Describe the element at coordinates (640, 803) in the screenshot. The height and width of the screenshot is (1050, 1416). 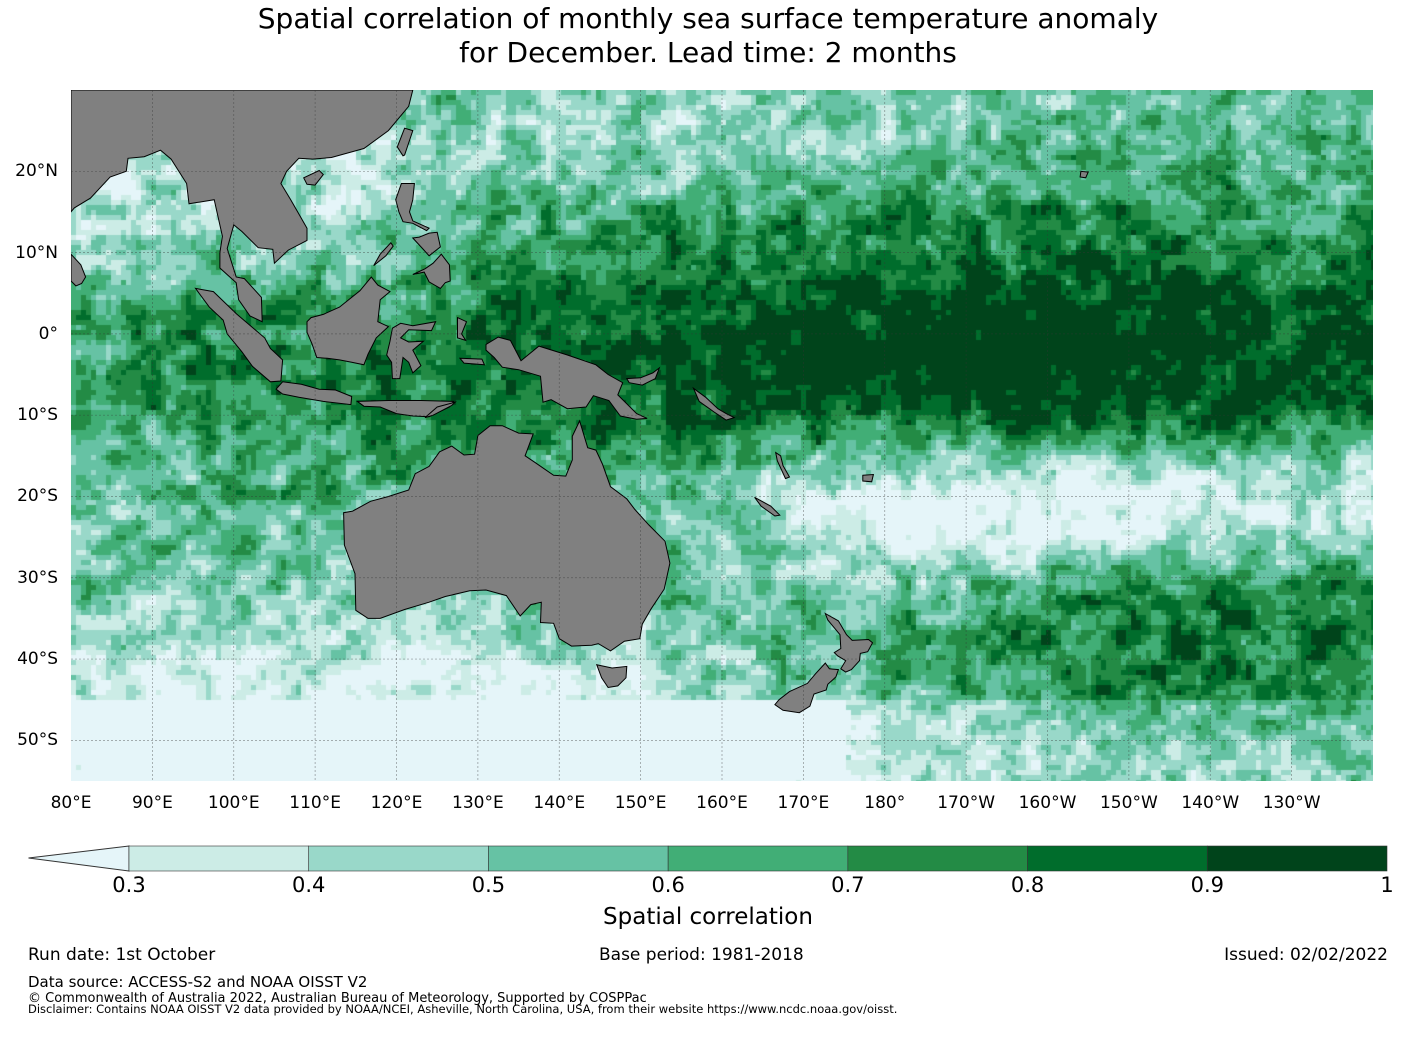
I see `longitude-tick-label: 150°E` at that location.